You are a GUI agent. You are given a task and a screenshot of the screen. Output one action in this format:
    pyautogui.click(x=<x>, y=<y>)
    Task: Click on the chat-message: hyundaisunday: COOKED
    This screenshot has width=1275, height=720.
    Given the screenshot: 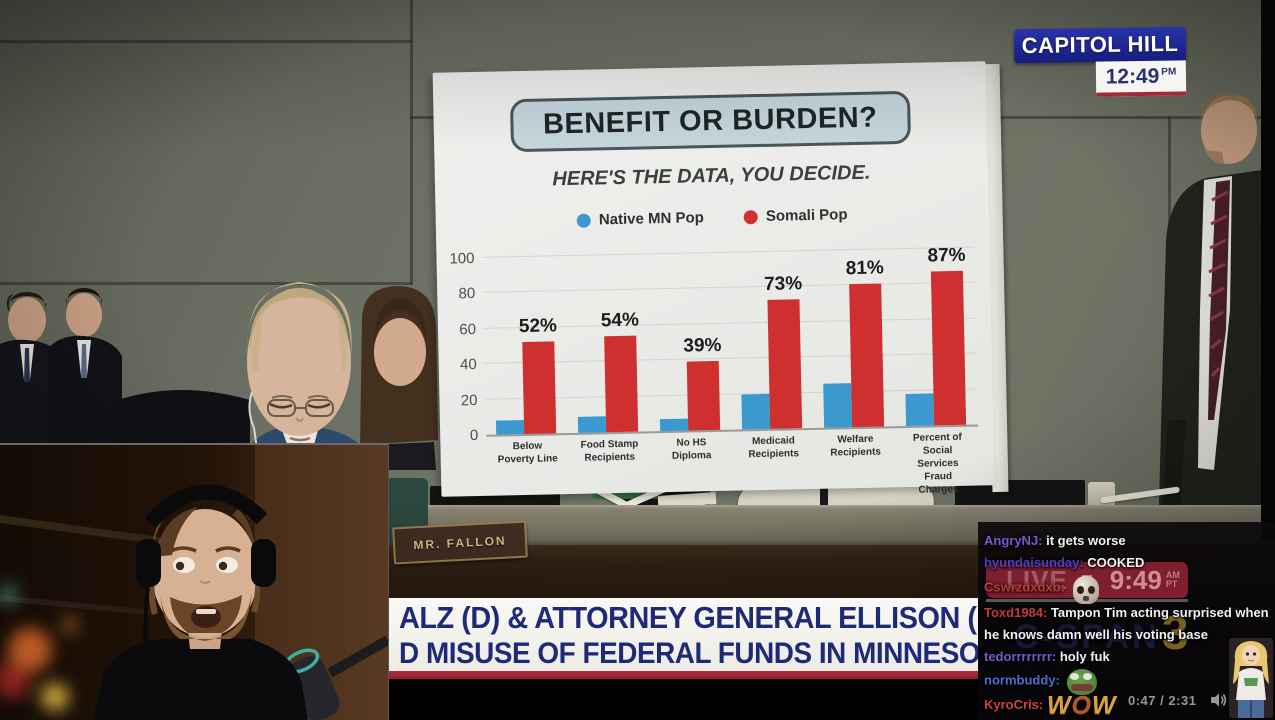 What is the action you would take?
    pyautogui.click(x=1127, y=563)
    